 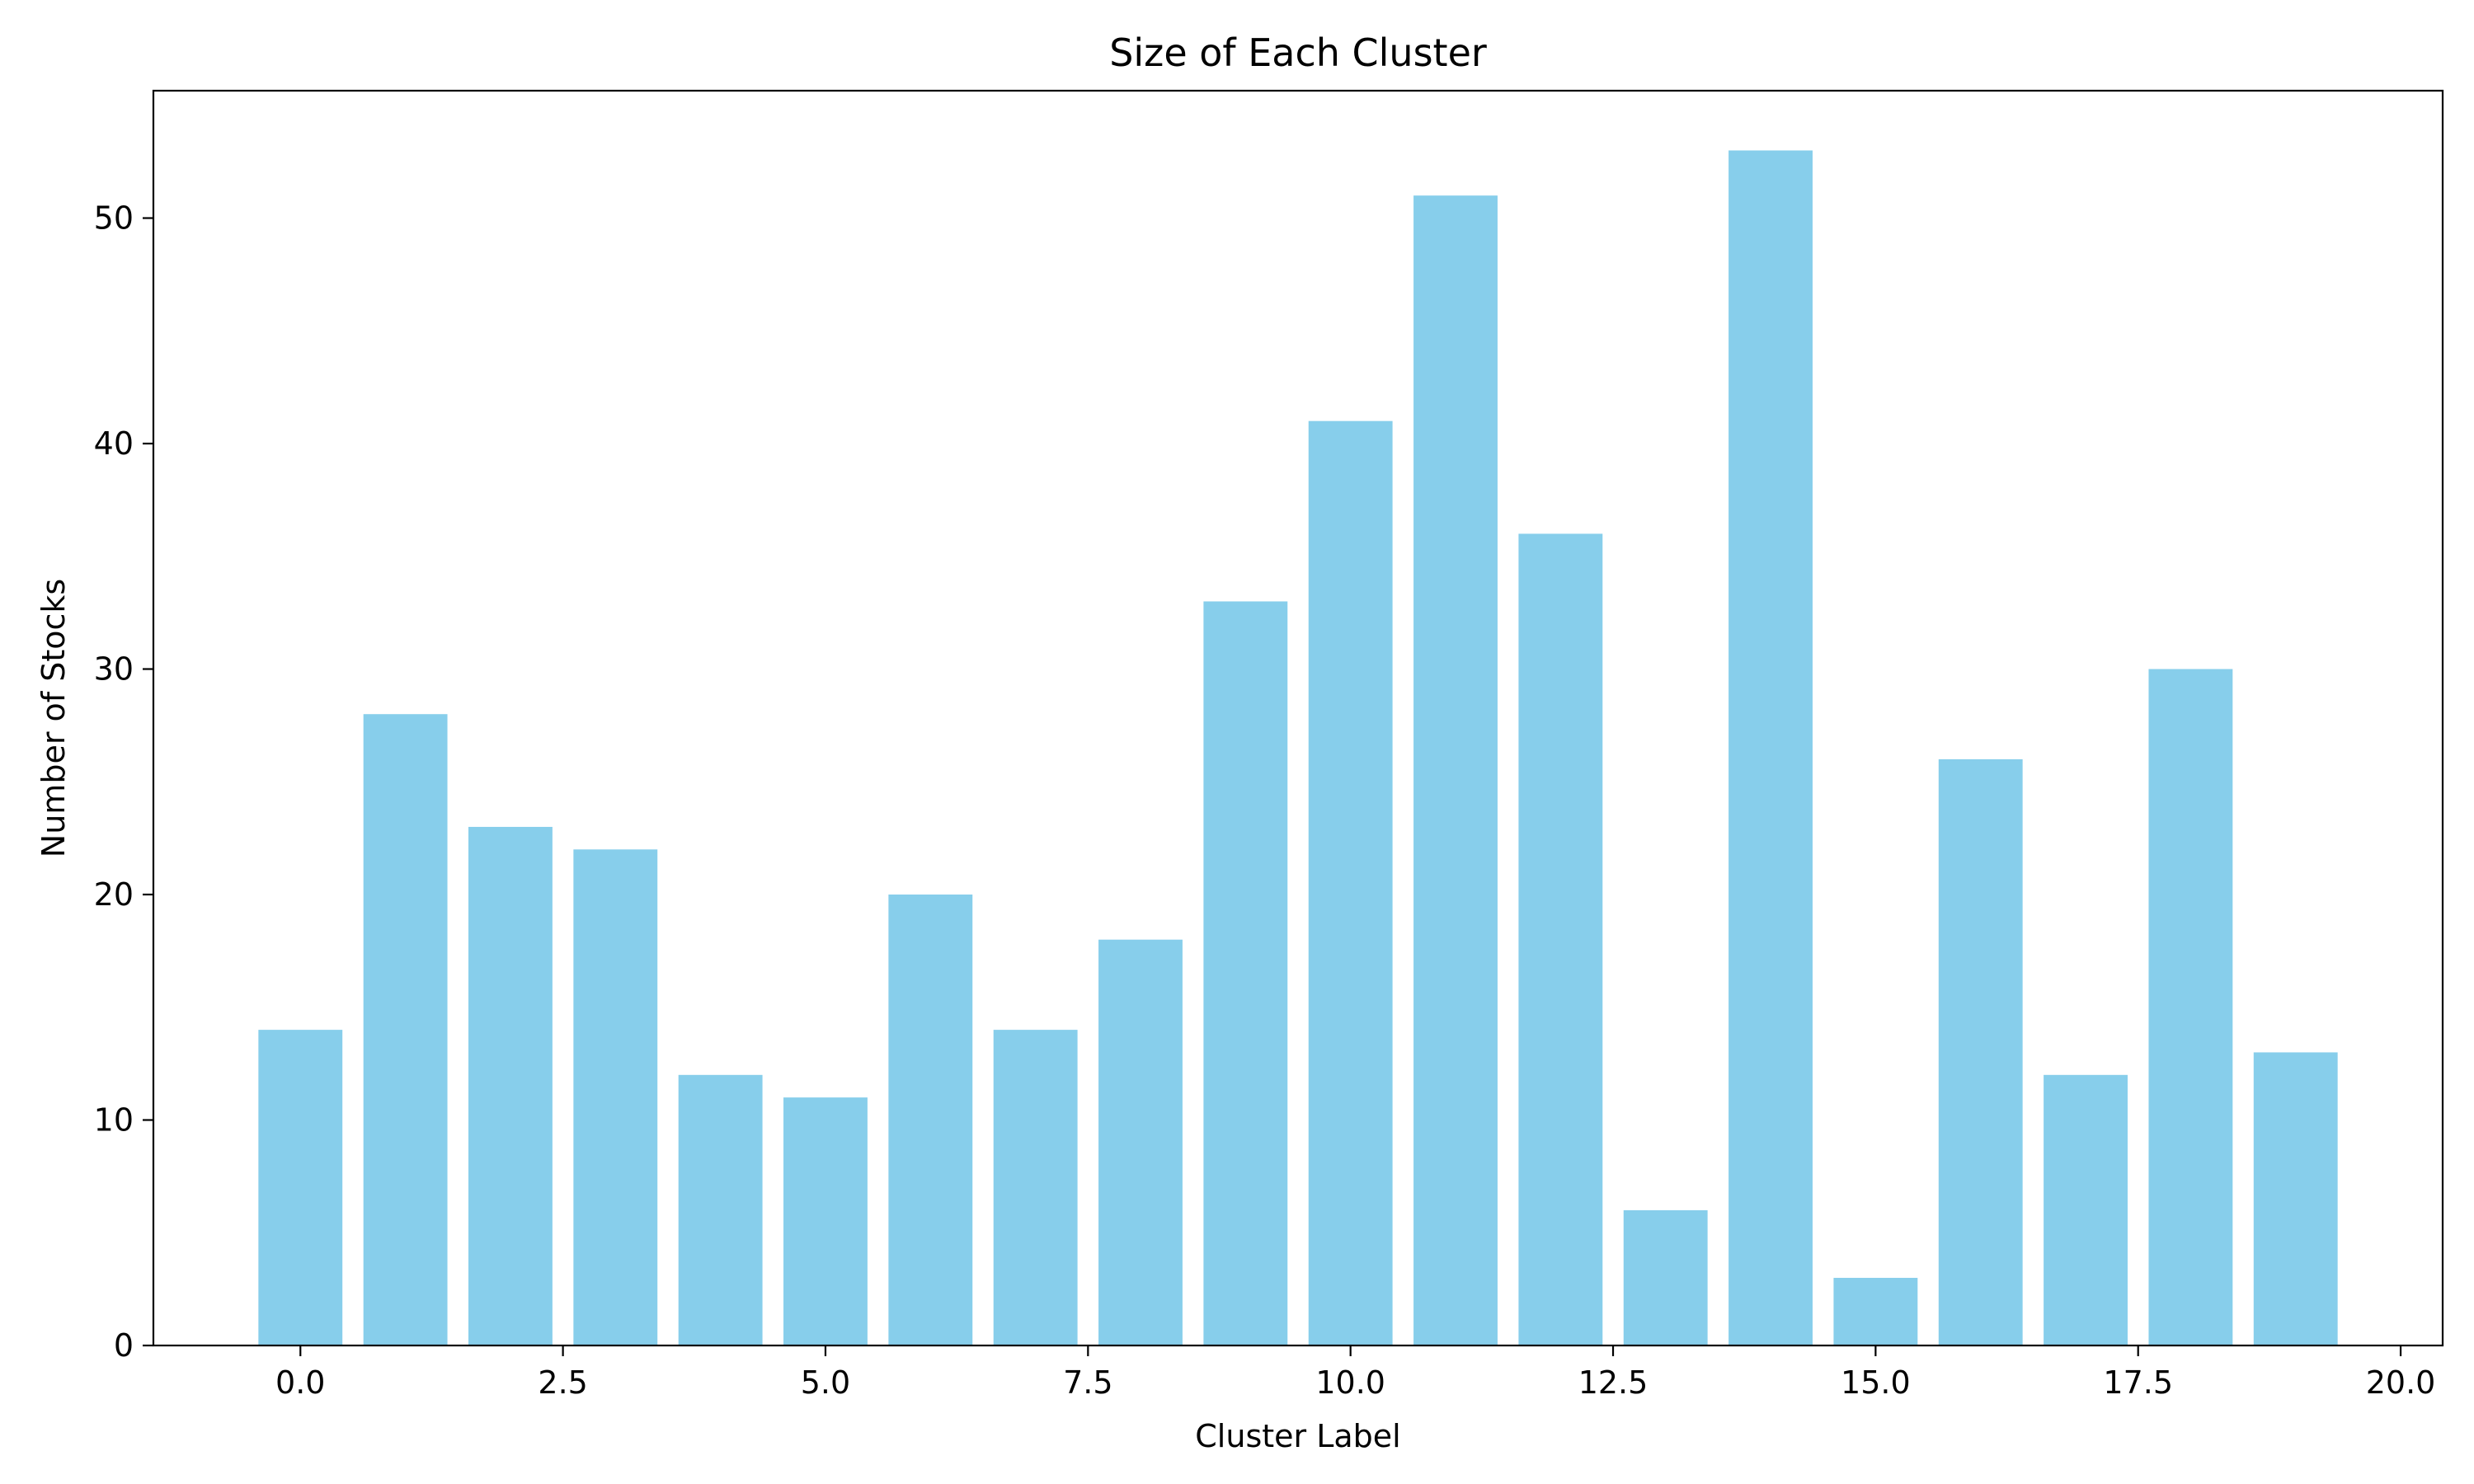 I want to click on y-tick-label: 50, so click(x=114, y=219).